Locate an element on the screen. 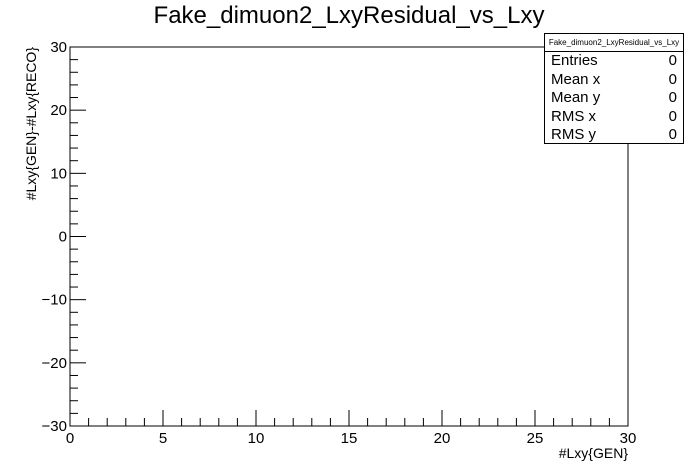 This screenshot has height=474, width=698. y-tick-label: 0 is located at coordinates (63, 237).